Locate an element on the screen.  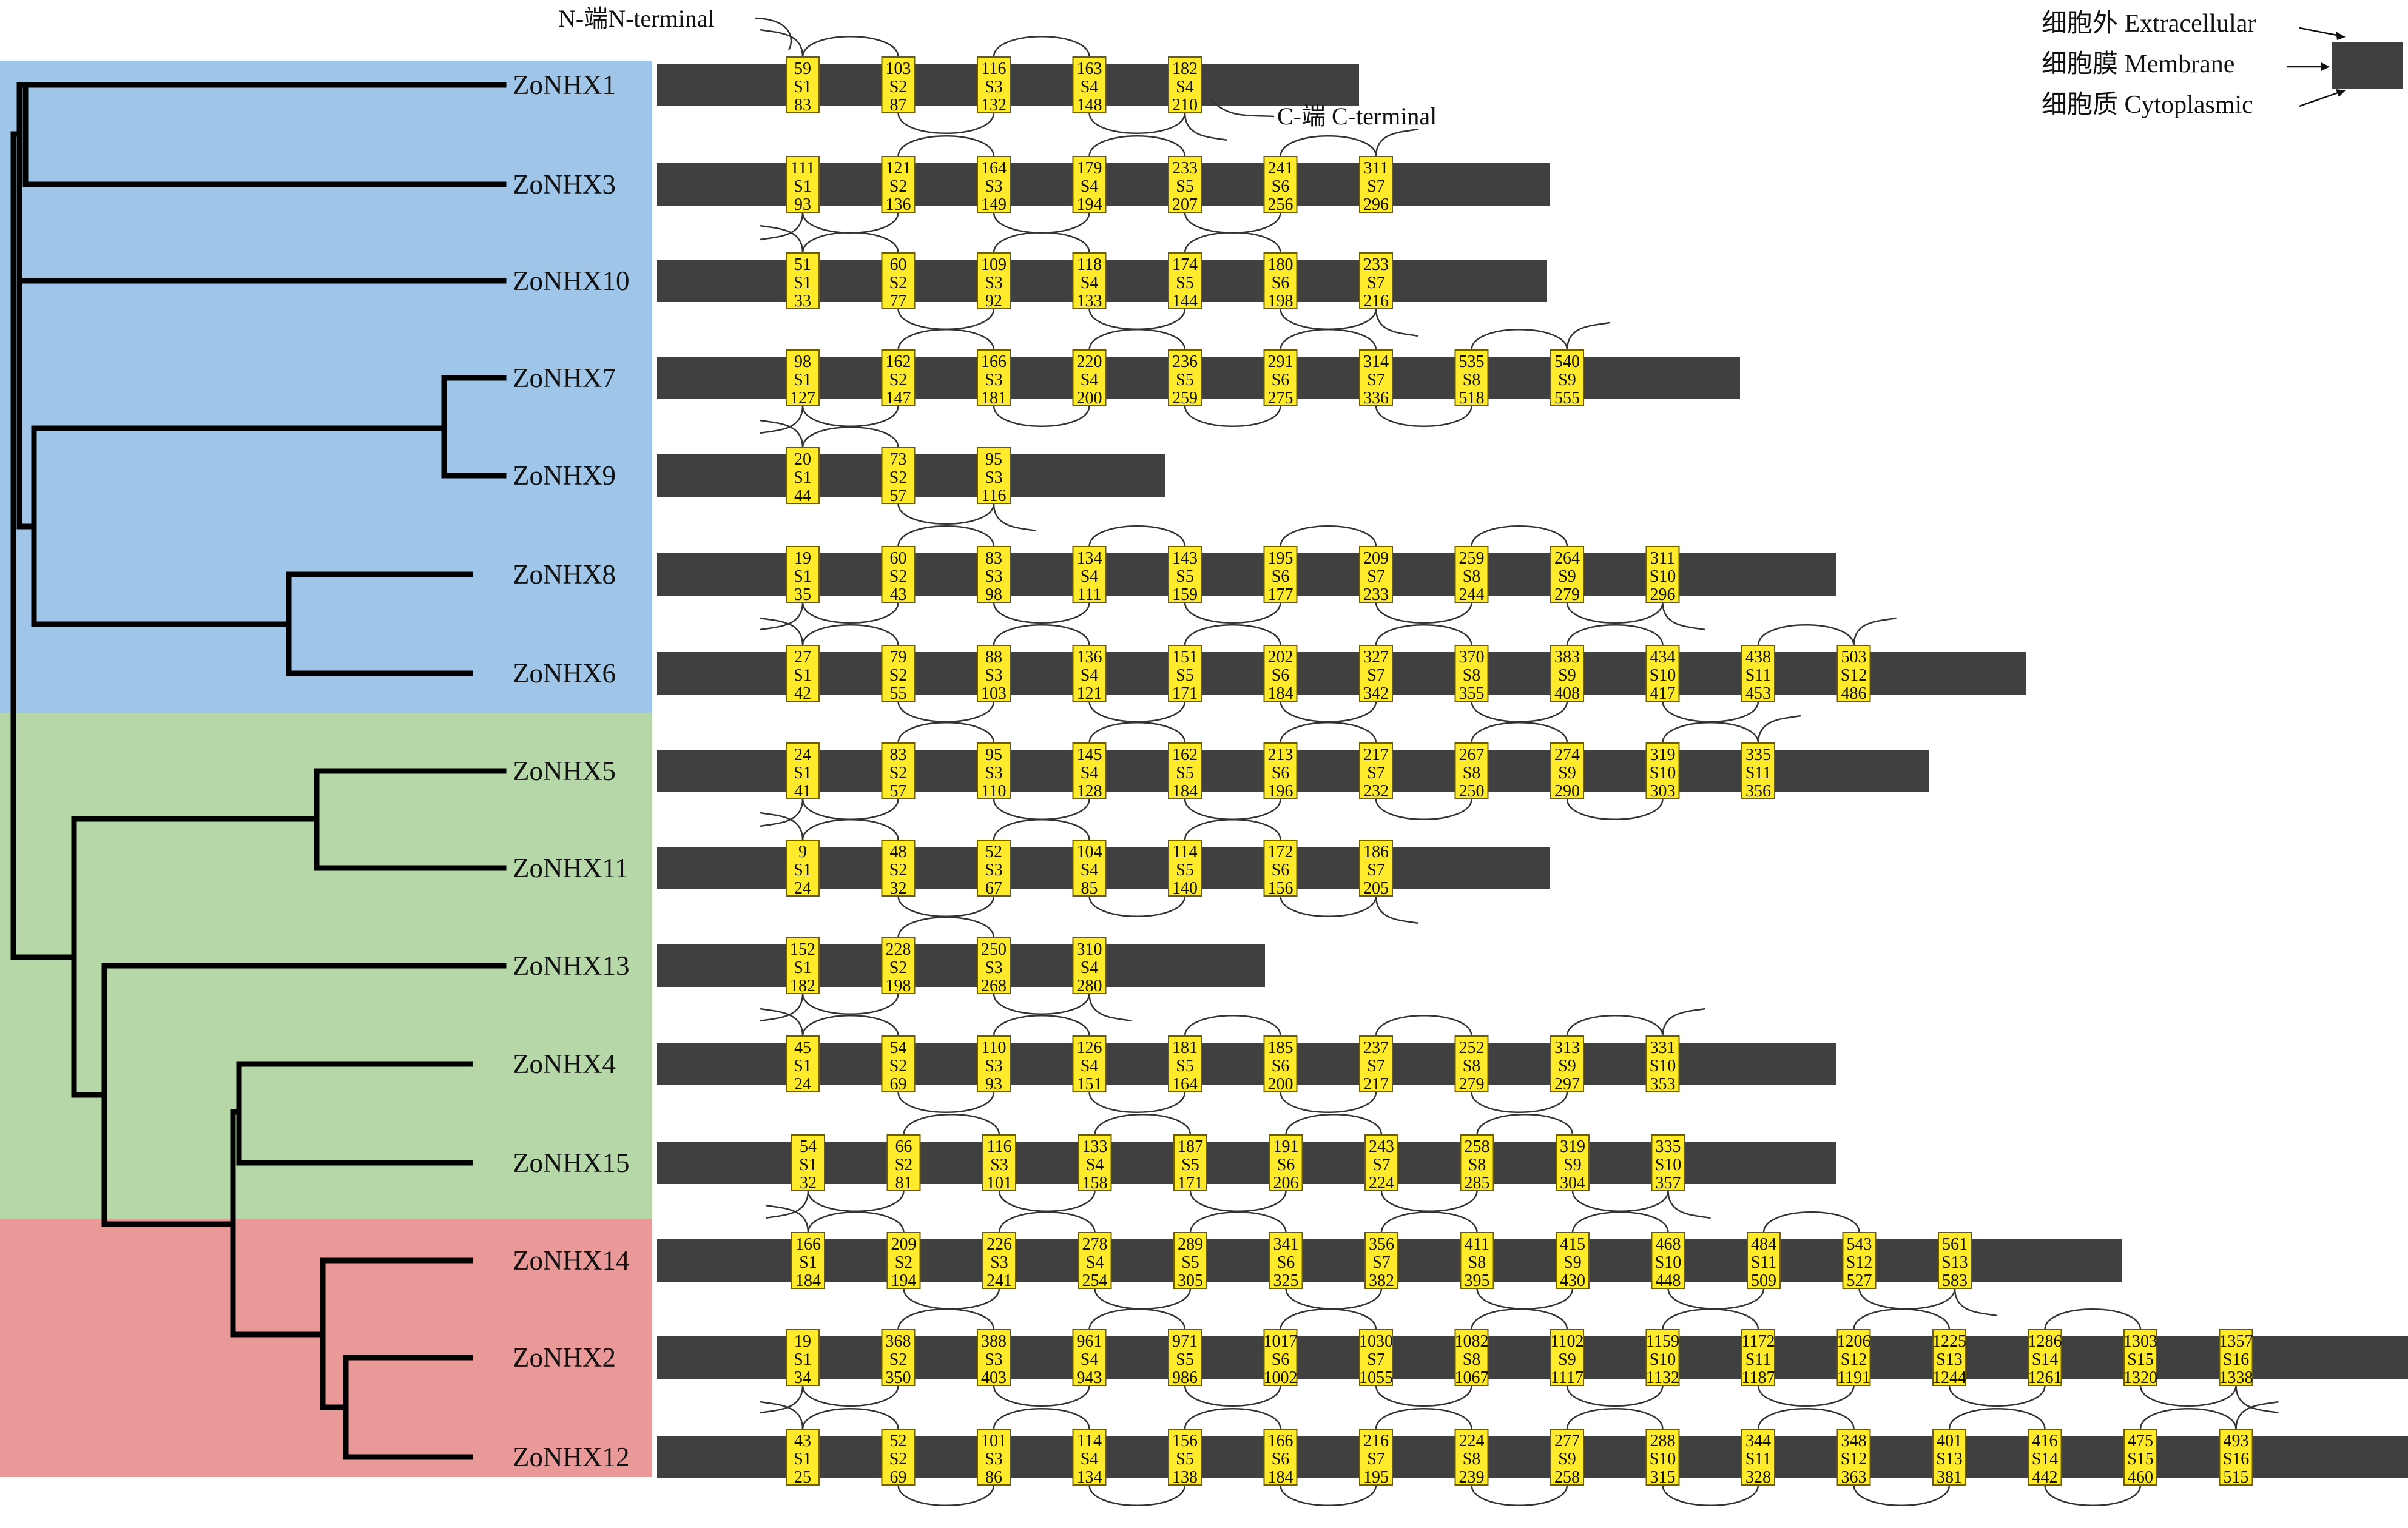
segment-start-position: 145 is located at coordinates (1089, 754).